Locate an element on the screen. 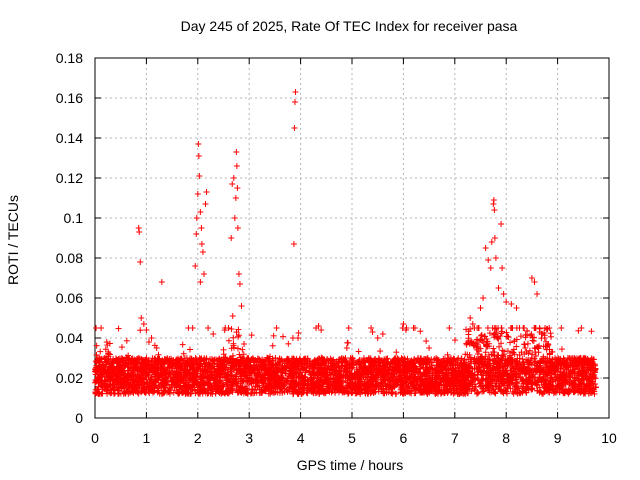 The height and width of the screenshot is (480, 640). y-tick-label: 0.1 is located at coordinates (74, 218).